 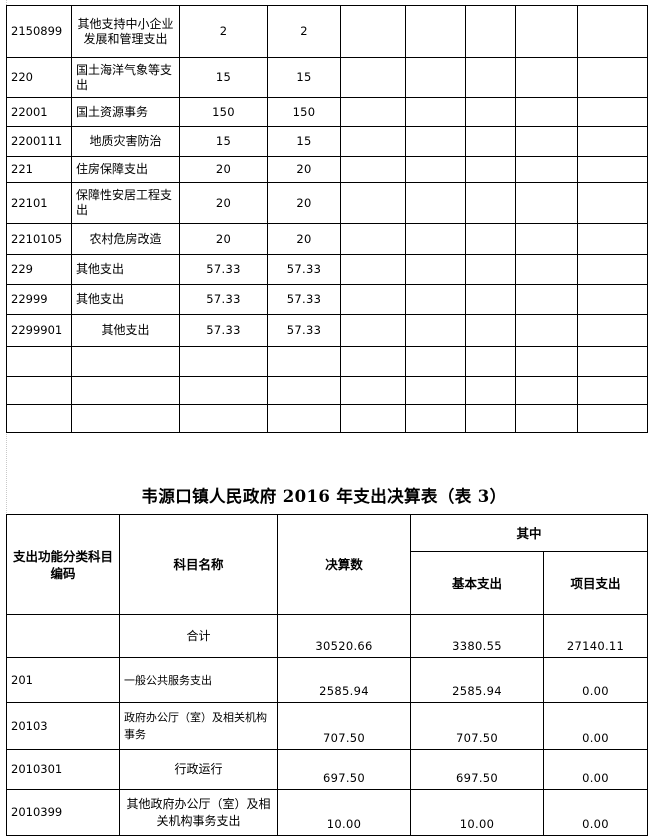 I want to click on cell-amount: 2, so click(x=304, y=31).